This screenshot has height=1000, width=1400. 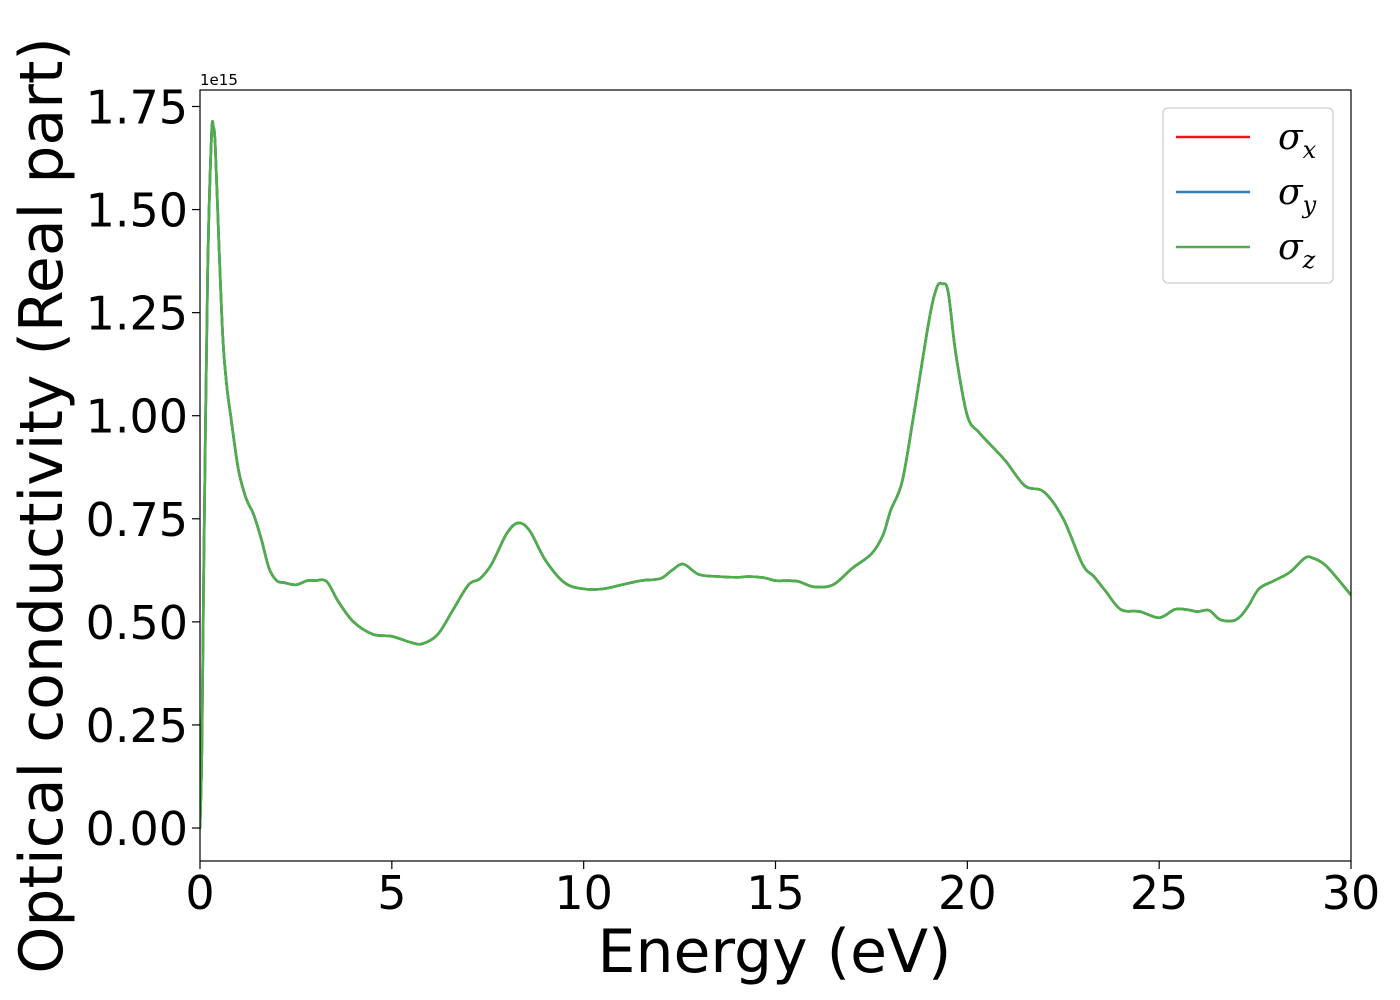 What do you see at coordinates (1309, 205) in the screenshot?
I see `legend-subscript: y` at bounding box center [1309, 205].